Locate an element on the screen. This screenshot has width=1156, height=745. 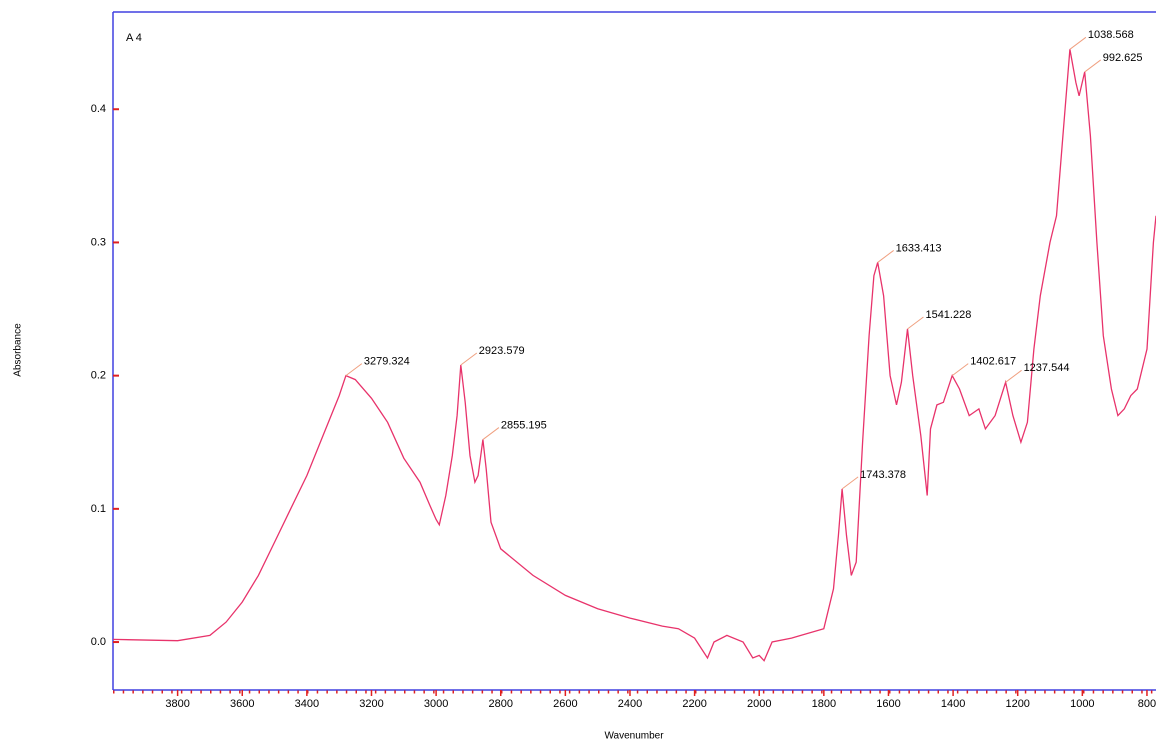
x-tick-label: 2800 is located at coordinates (500, 704).